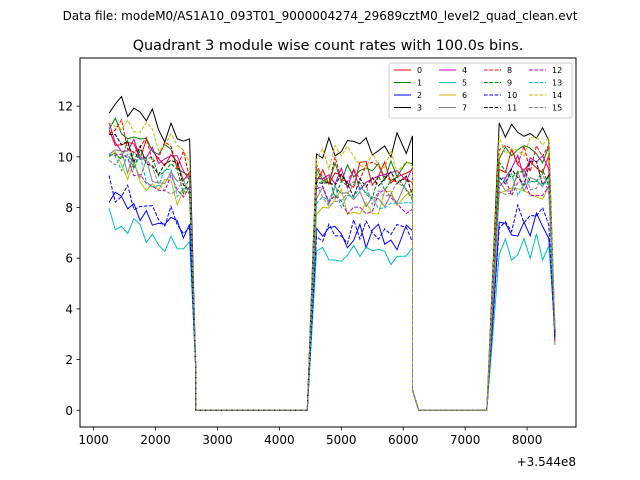 The height and width of the screenshot is (480, 640). Describe the element at coordinates (65, 107) in the screenshot. I see `y-tick-label: 12` at that location.